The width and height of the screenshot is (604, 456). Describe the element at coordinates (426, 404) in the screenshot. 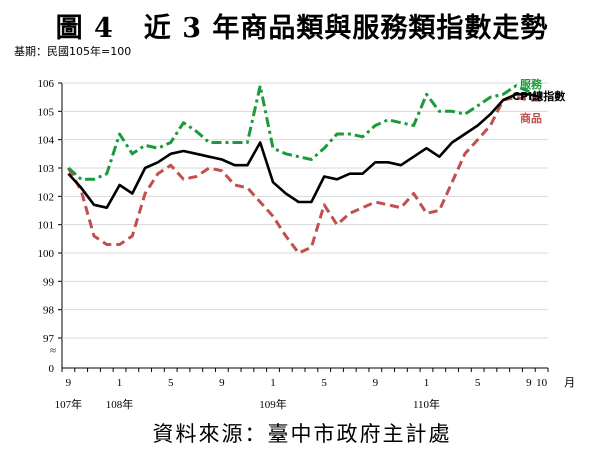

I see `x-year-label: 110年` at that location.